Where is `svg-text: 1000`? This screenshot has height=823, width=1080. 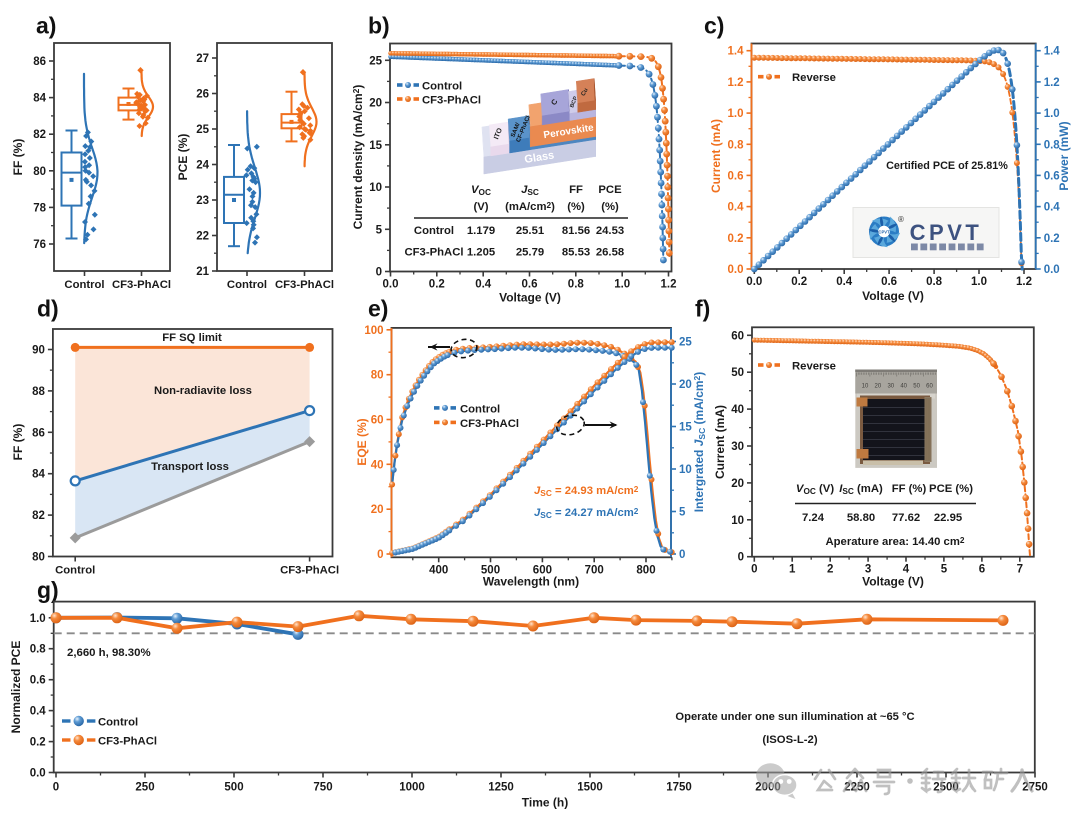
svg-text: 1000 is located at coordinates (412, 788).